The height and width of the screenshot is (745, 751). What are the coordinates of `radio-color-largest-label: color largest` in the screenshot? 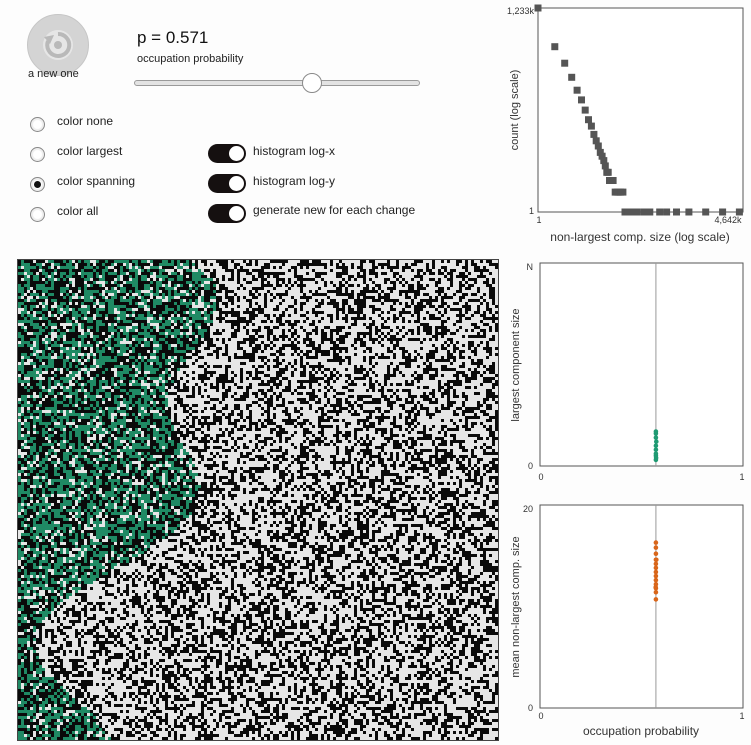 It's located at (90, 151).